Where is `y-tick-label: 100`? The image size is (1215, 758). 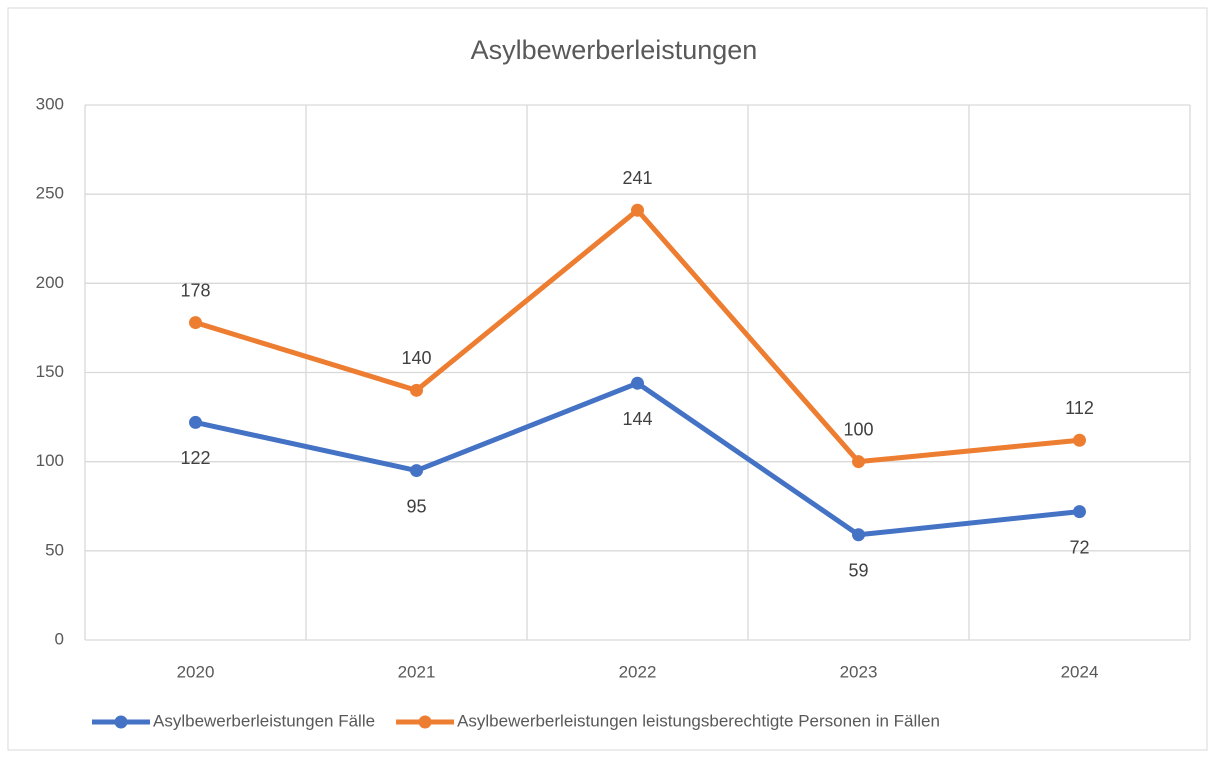
y-tick-label: 100 is located at coordinates (50, 460).